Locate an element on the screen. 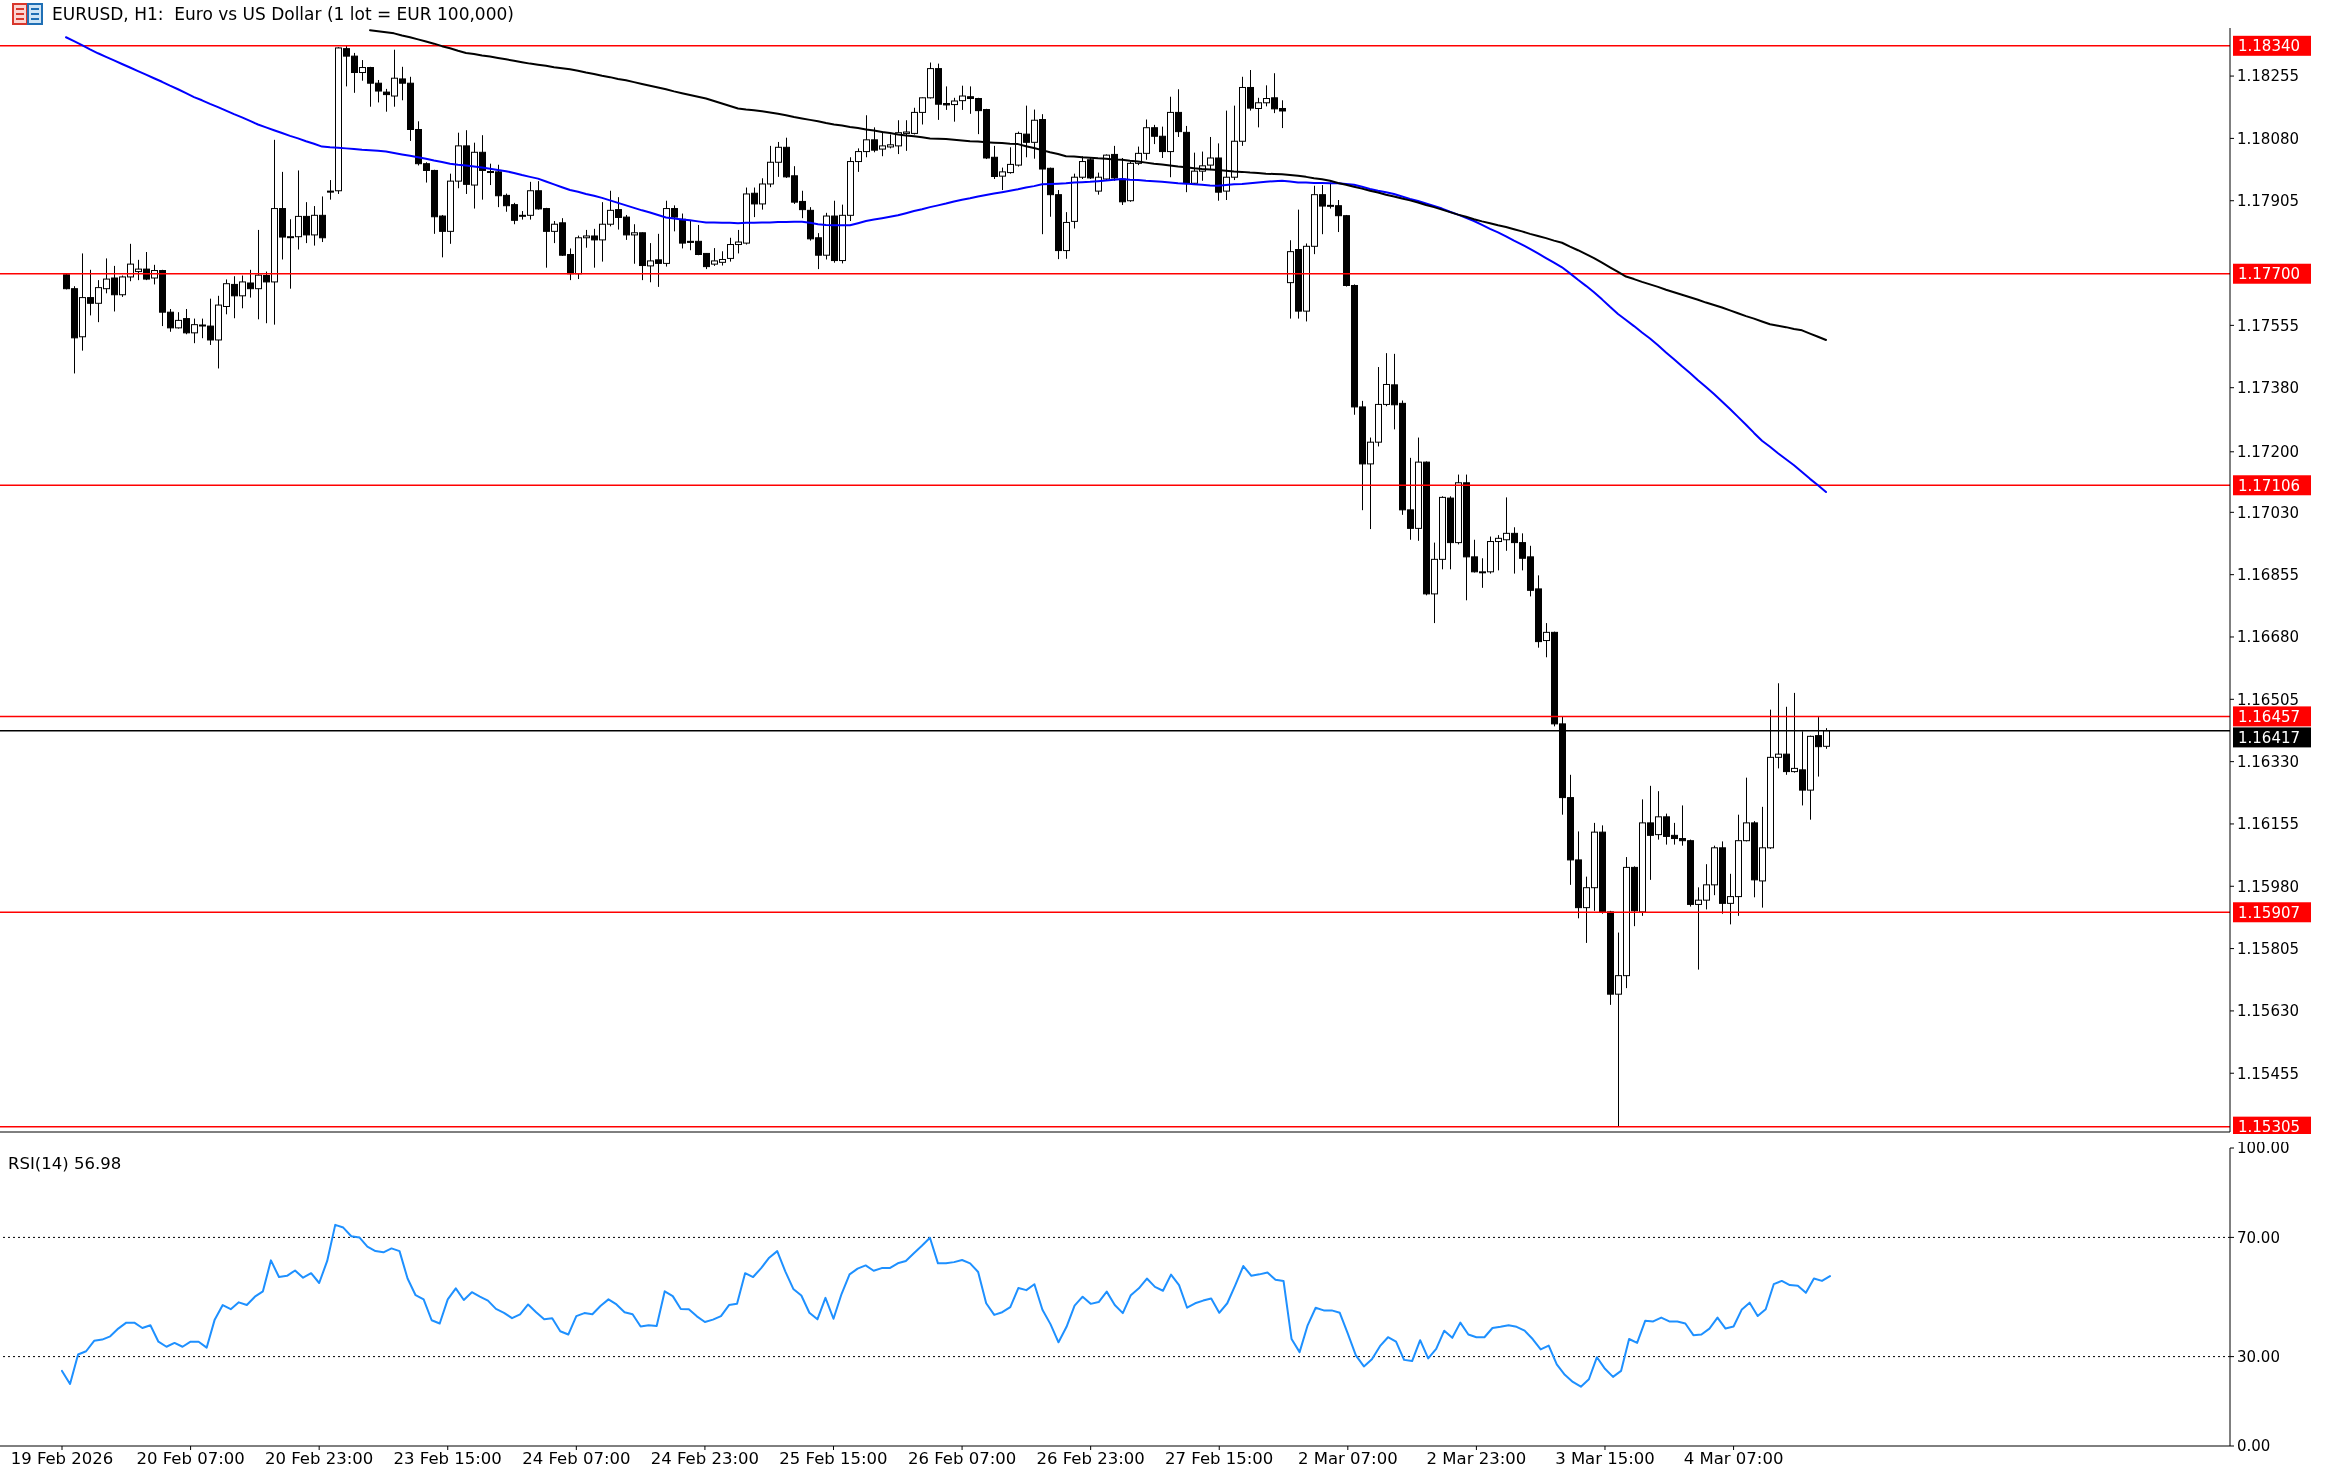 The image size is (2326, 1478). ref-line-label: 1.17106 is located at coordinates (2269, 485).